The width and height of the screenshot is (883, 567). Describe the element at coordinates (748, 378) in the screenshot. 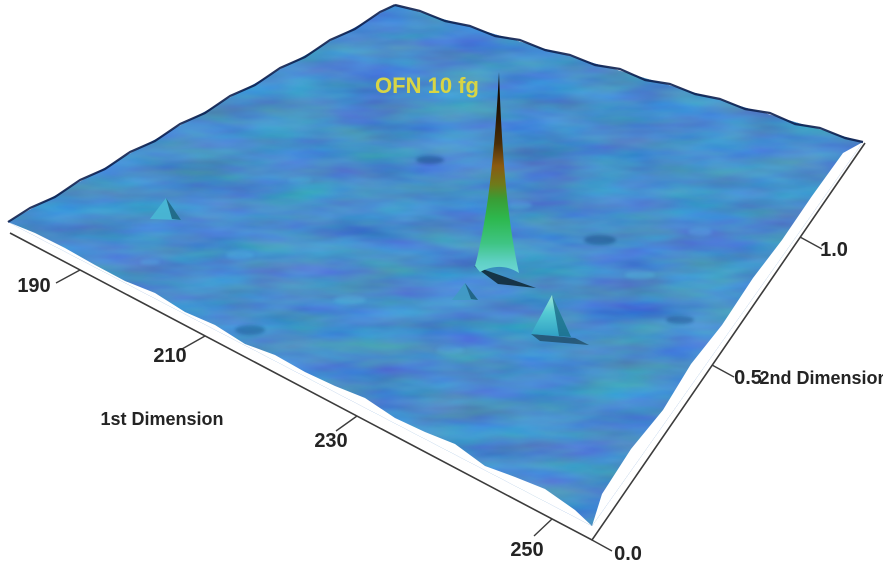

I see `y-tick-label-0.5: 0.5` at that location.